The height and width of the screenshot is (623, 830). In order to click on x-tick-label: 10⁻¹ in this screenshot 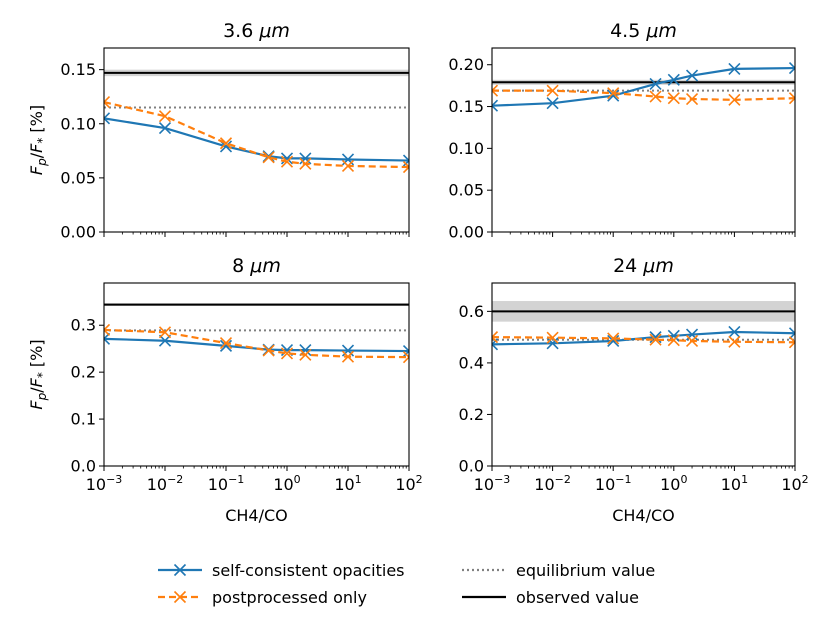, I will do `click(613, 483)`.